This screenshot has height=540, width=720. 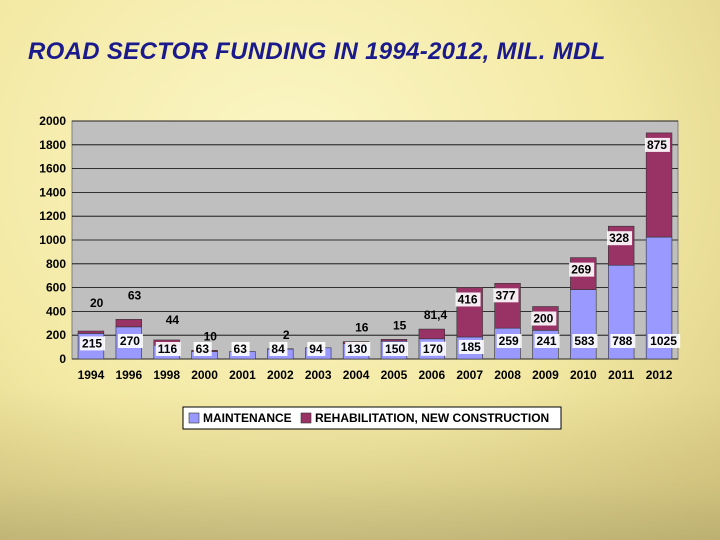 What do you see at coordinates (436, 315) in the screenshot?
I see `data-label-rehabilitation: 81,4` at bounding box center [436, 315].